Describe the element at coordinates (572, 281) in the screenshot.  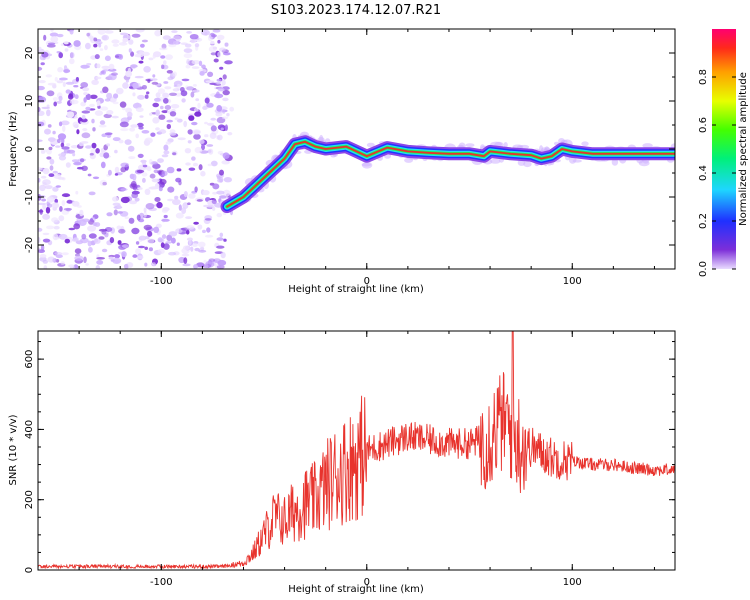
I see `spectrogram-xtick-label: 100` at that location.